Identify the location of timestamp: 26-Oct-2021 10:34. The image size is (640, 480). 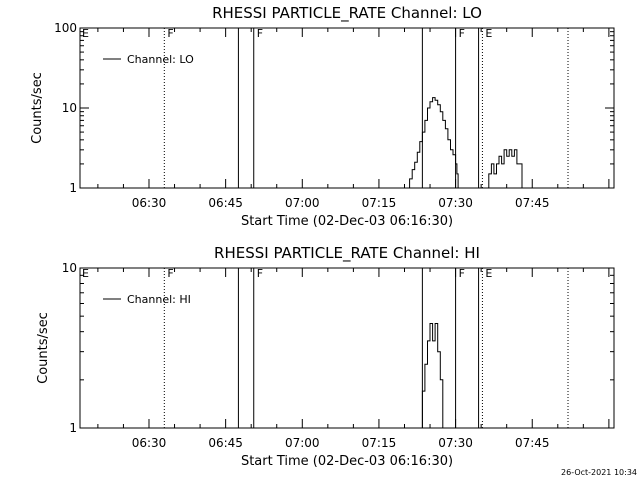
(599, 472).